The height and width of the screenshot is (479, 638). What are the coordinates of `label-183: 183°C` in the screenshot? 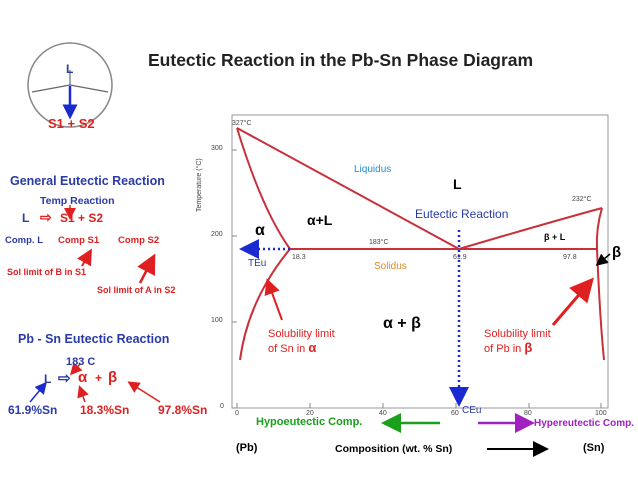 It's located at (379, 242).